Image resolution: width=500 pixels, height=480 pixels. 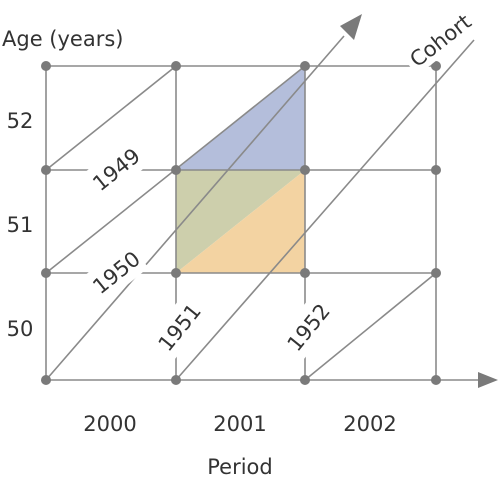 What do you see at coordinates (179, 327) in the screenshot?
I see `cohort-label-bg-1951` at bounding box center [179, 327].